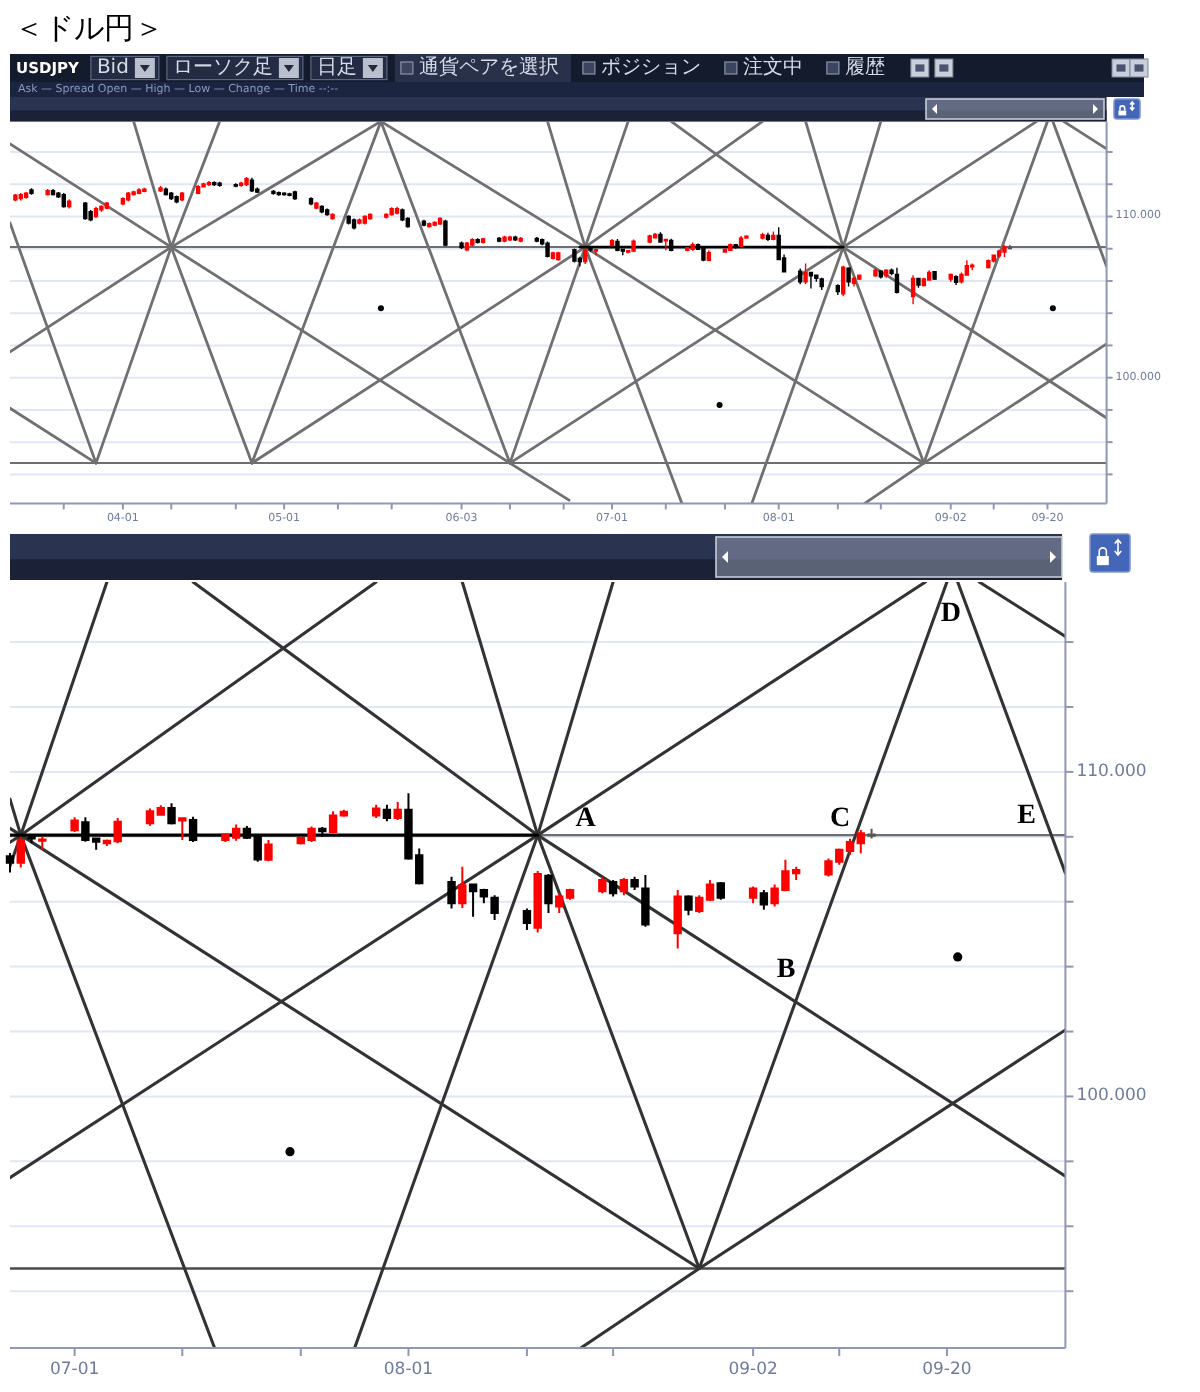  Describe the element at coordinates (947, 1370) in the screenshot. I see `x-tick-label: 09-20` at that location.